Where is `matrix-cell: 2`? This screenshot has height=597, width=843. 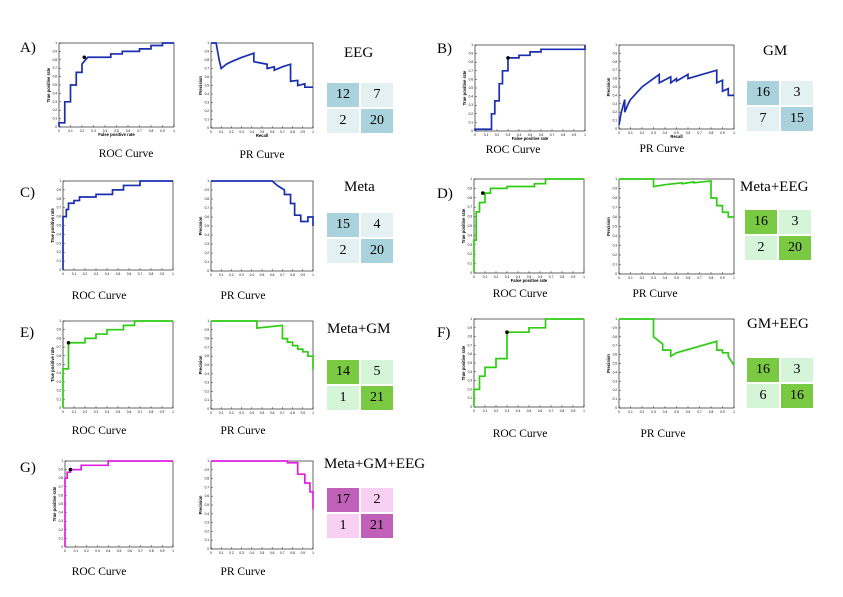 matrix-cell: 2 is located at coordinates (761, 248).